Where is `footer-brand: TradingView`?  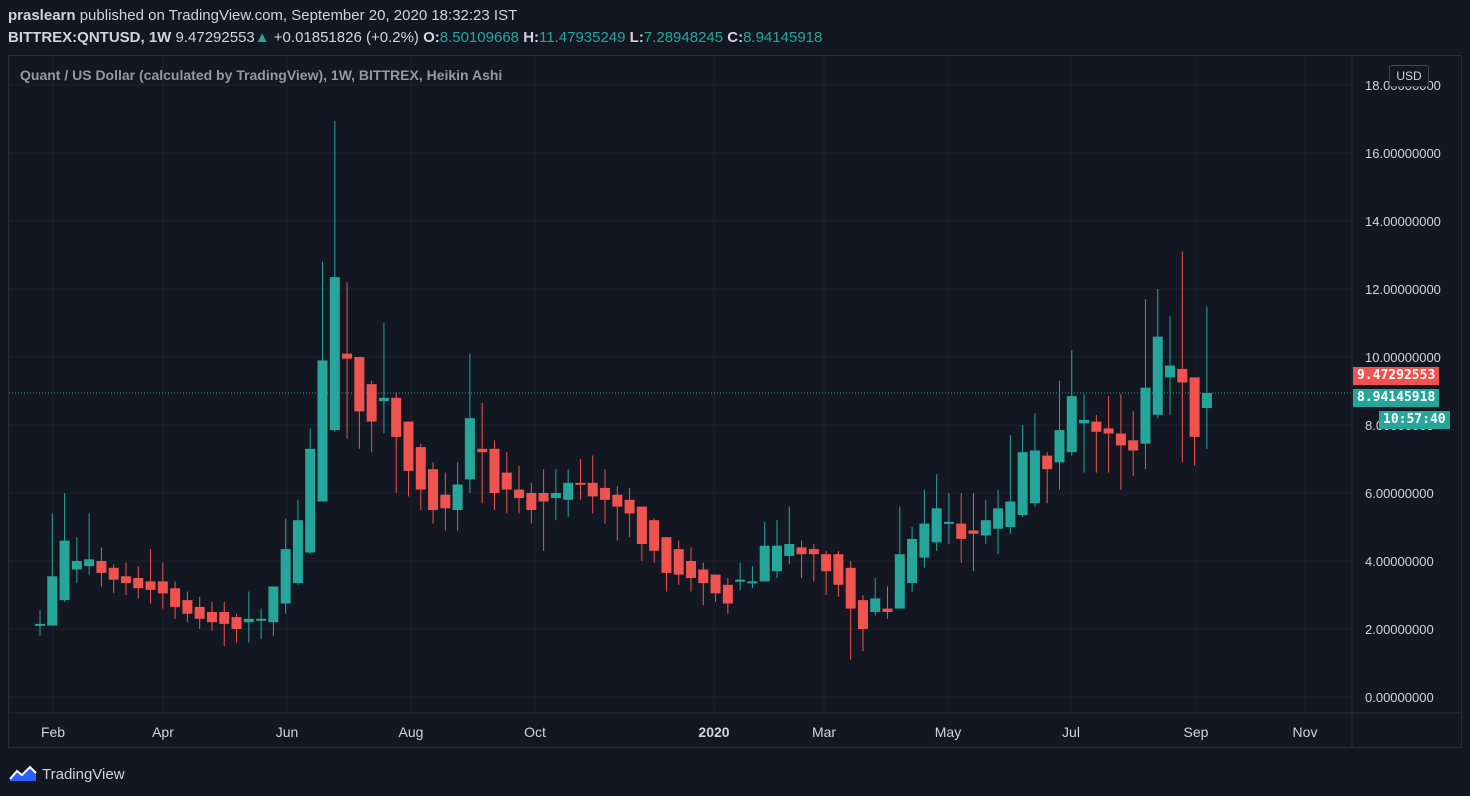
footer-brand: TradingView is located at coordinates (66, 774).